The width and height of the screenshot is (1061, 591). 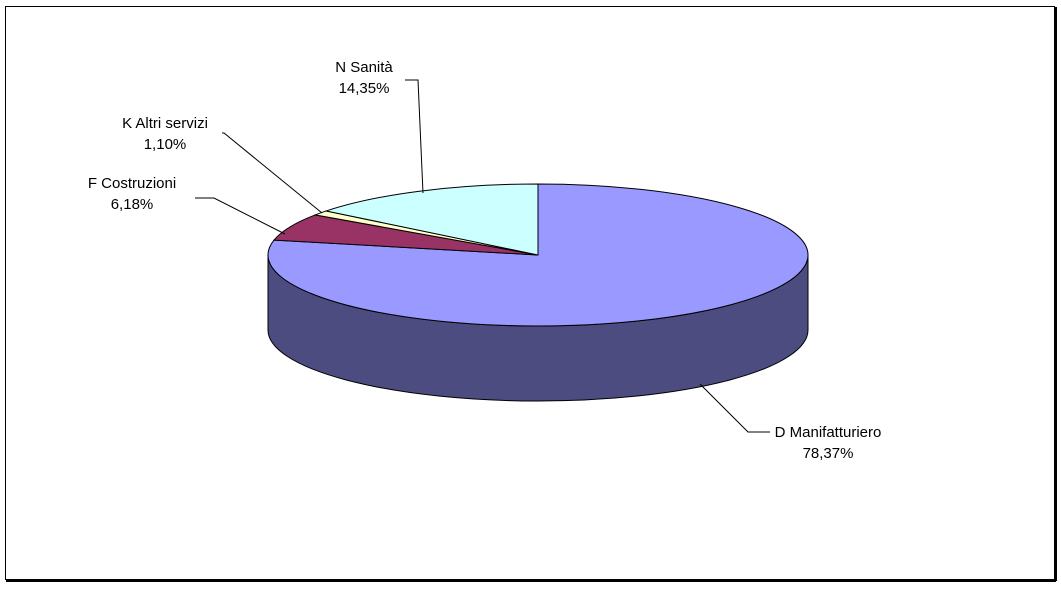 What do you see at coordinates (240, 216) in the screenshot?
I see `leader-line-costruzioni` at bounding box center [240, 216].